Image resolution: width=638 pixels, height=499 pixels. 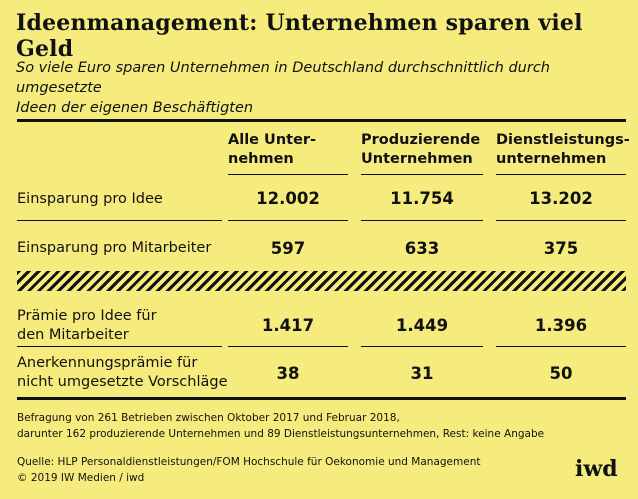 What do you see at coordinates (422, 198) in the screenshot?
I see `value-cell: 11.754` at bounding box center [422, 198].